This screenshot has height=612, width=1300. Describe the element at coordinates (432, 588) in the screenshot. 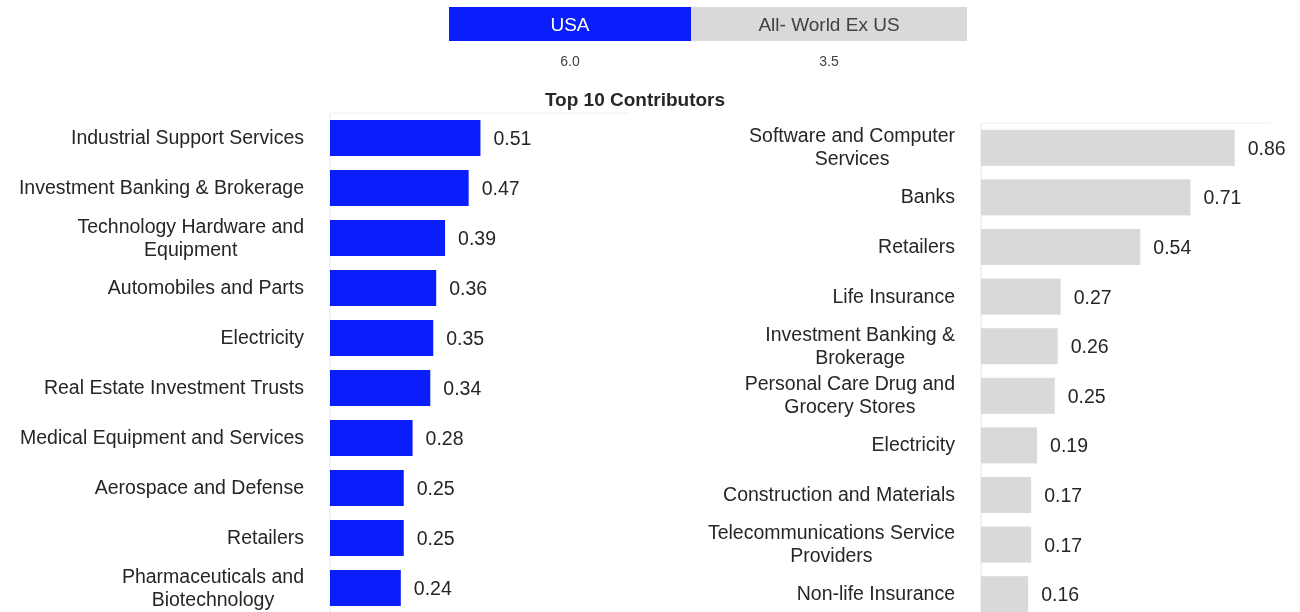

I see `data-label: 0.24` at that location.